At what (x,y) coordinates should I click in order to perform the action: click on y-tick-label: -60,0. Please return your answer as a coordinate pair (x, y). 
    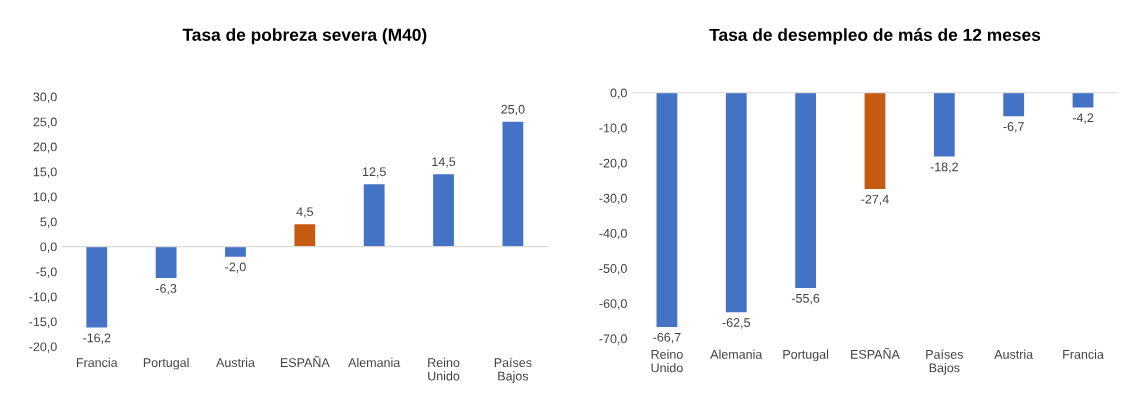
    Looking at the image, I should click on (613, 304).